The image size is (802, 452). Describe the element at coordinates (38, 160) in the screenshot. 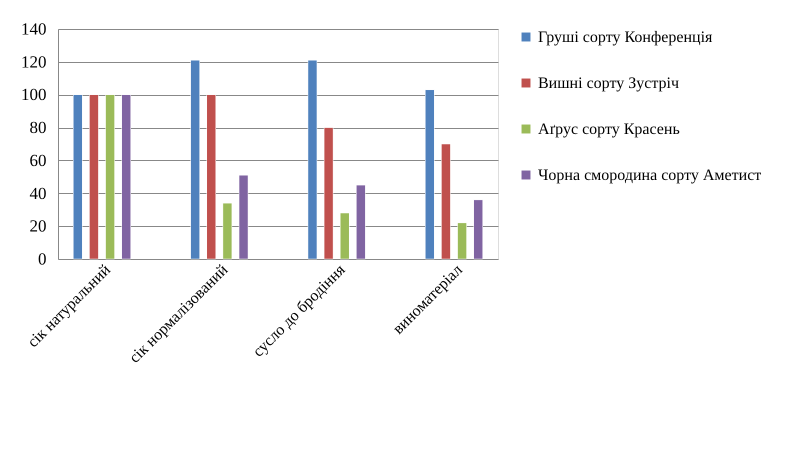

I see `y-tick-label: 60` at that location.